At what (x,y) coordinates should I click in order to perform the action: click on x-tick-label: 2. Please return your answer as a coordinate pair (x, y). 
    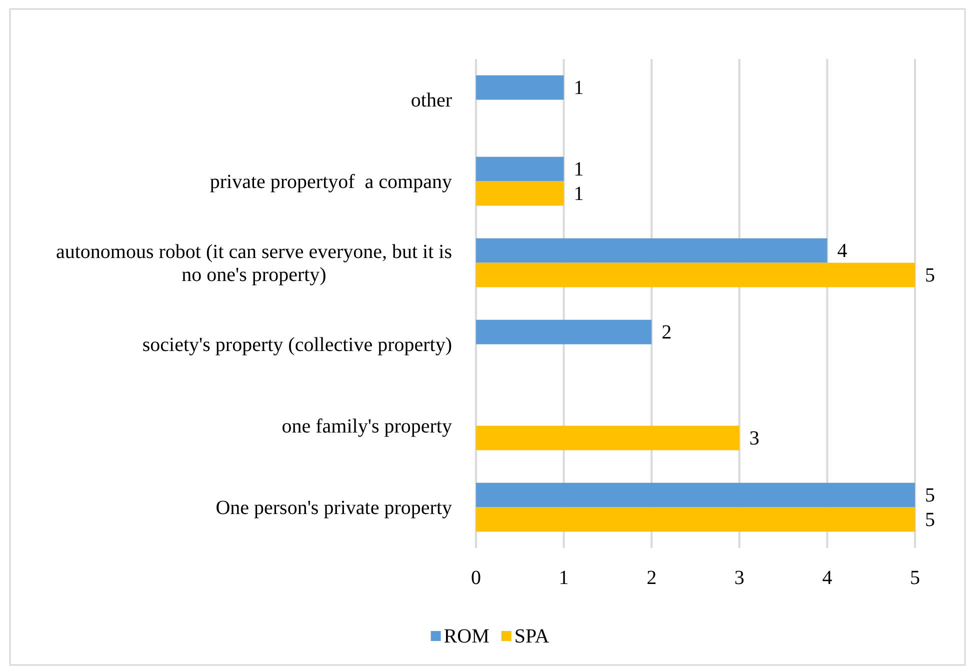
    Looking at the image, I should click on (651, 578).